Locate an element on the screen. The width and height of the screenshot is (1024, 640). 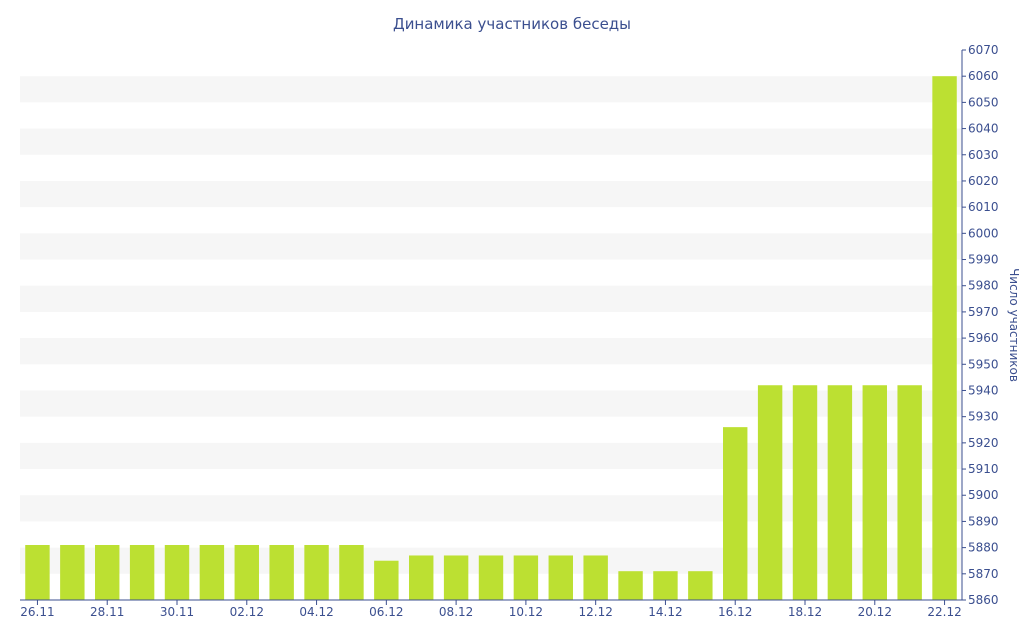
y-tick-label: 6000 is located at coordinates (983, 233).